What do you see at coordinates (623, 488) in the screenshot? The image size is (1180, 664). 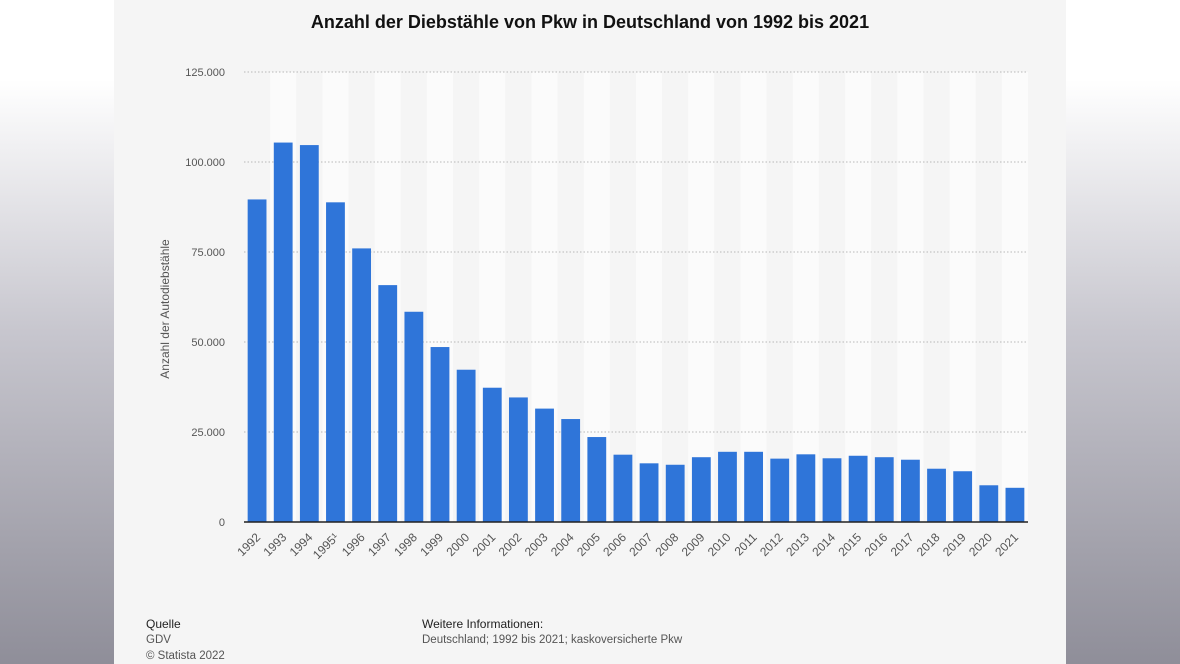 I see `bar-2006` at bounding box center [623, 488].